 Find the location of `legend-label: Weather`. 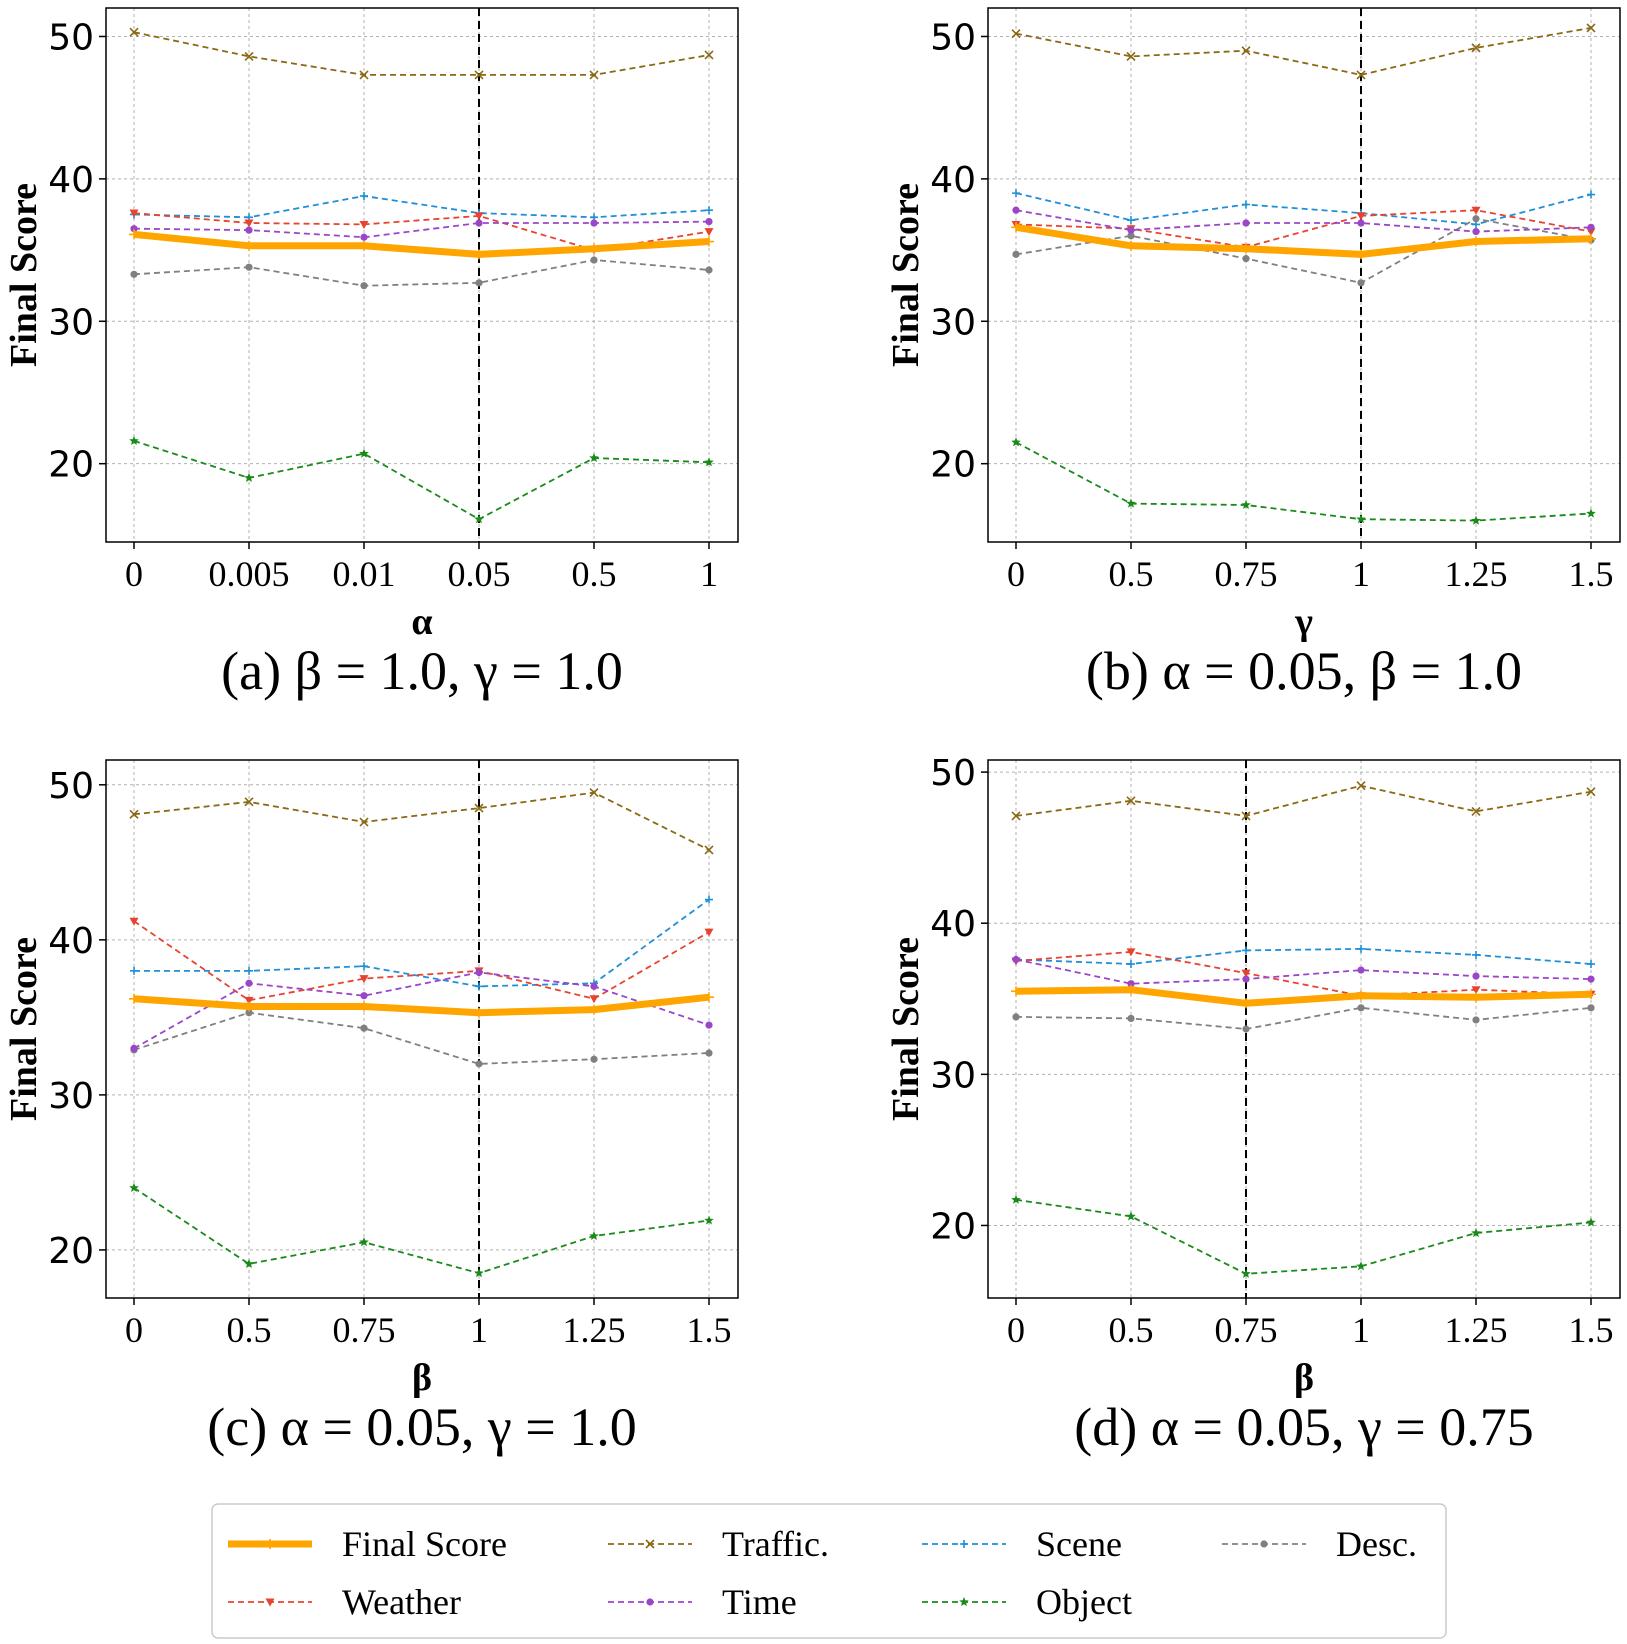

legend-label: Weather is located at coordinates (401, 1602).